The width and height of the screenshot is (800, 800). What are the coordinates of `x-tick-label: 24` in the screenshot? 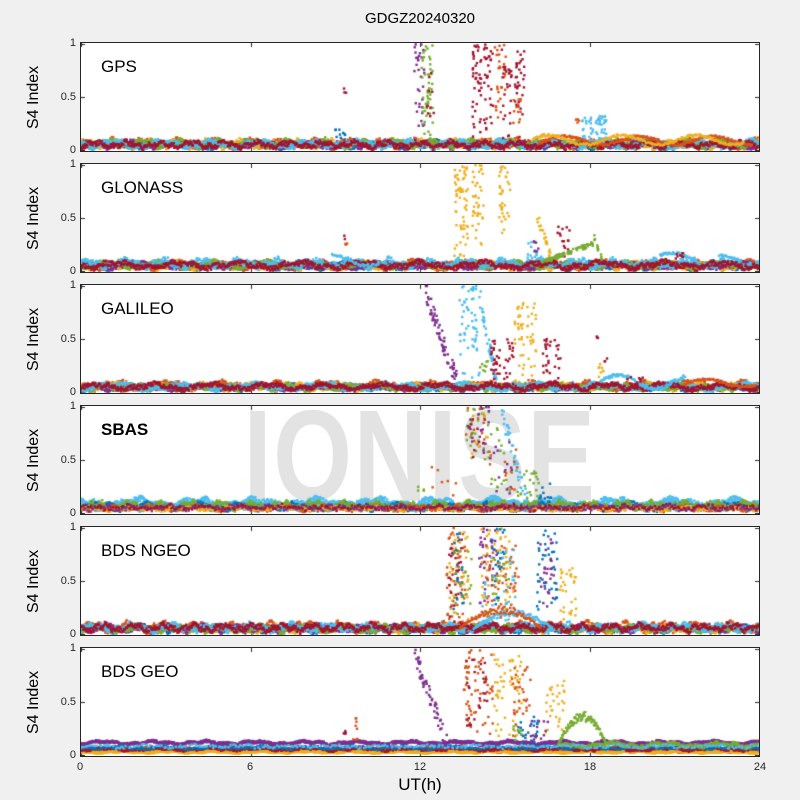 It's located at (760, 767).